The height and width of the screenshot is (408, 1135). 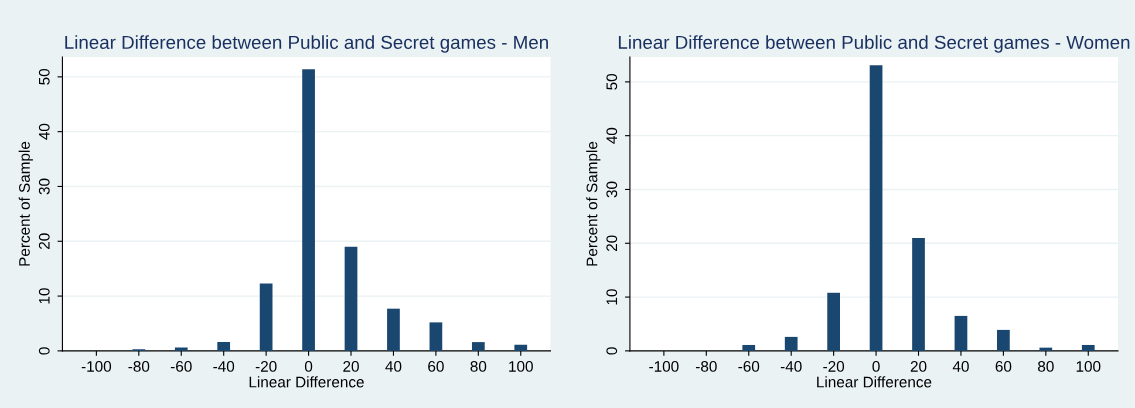 What do you see at coordinates (306, 44) in the screenshot?
I see `chart-title: Linear Difference between Public and Secret games - Men` at bounding box center [306, 44].